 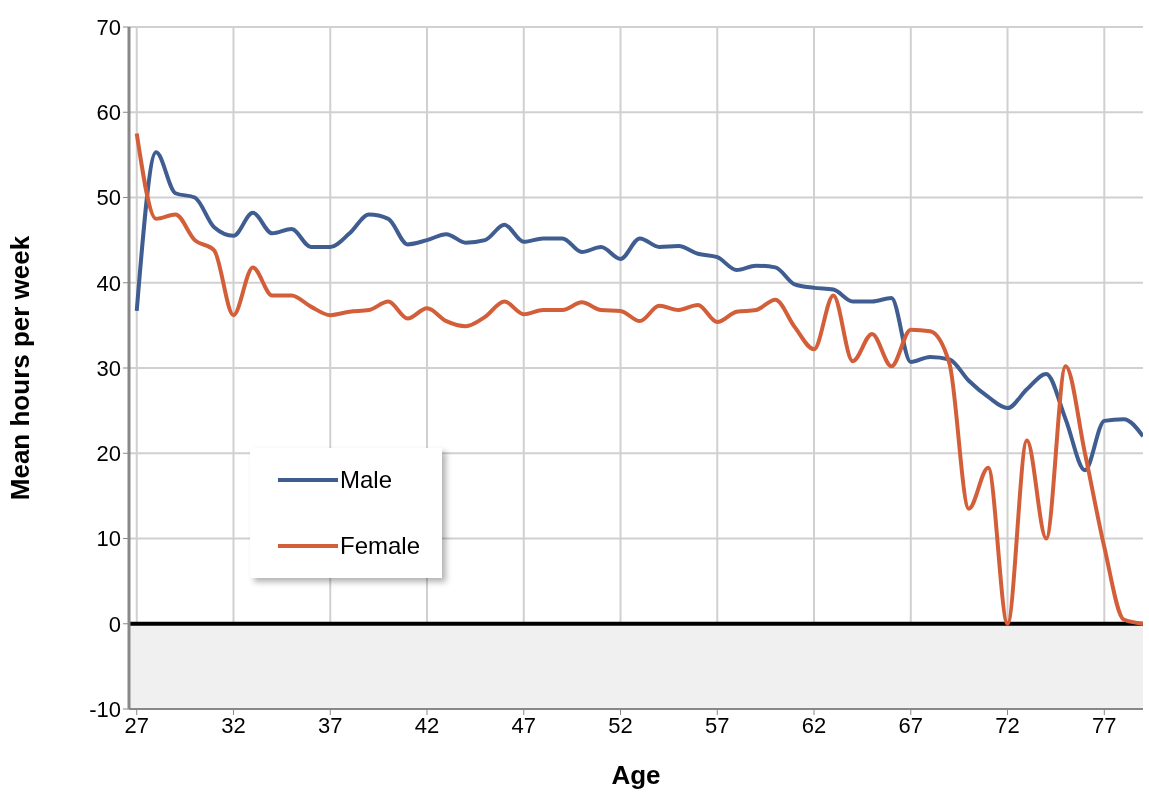 What do you see at coordinates (108, 539) in the screenshot?
I see `y-tick-label: 10` at bounding box center [108, 539].